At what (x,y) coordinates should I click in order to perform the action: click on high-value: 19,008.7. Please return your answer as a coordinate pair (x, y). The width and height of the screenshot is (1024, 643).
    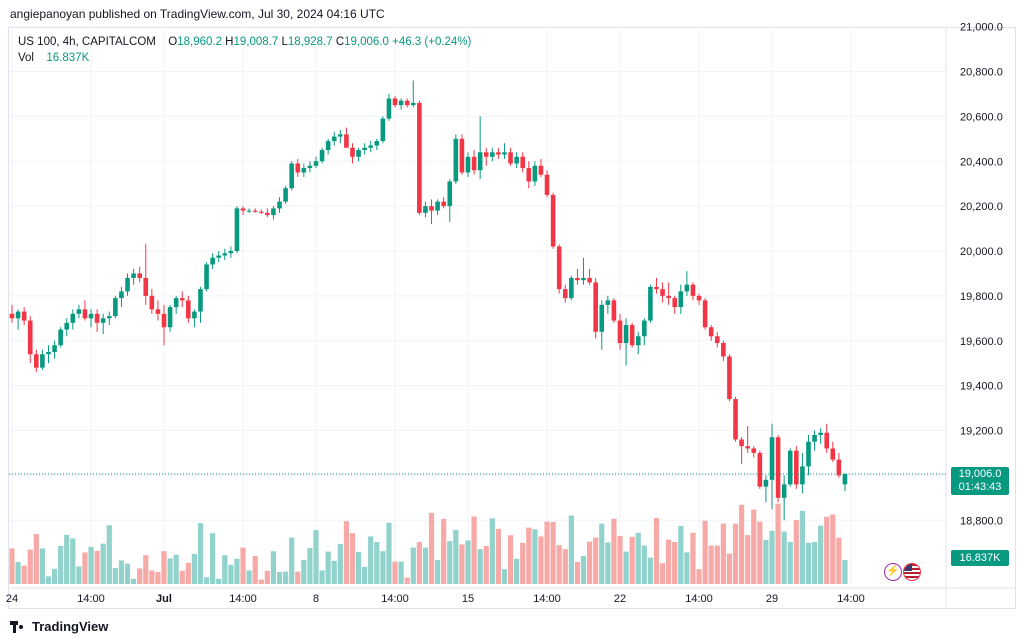
    Looking at the image, I should click on (256, 42).